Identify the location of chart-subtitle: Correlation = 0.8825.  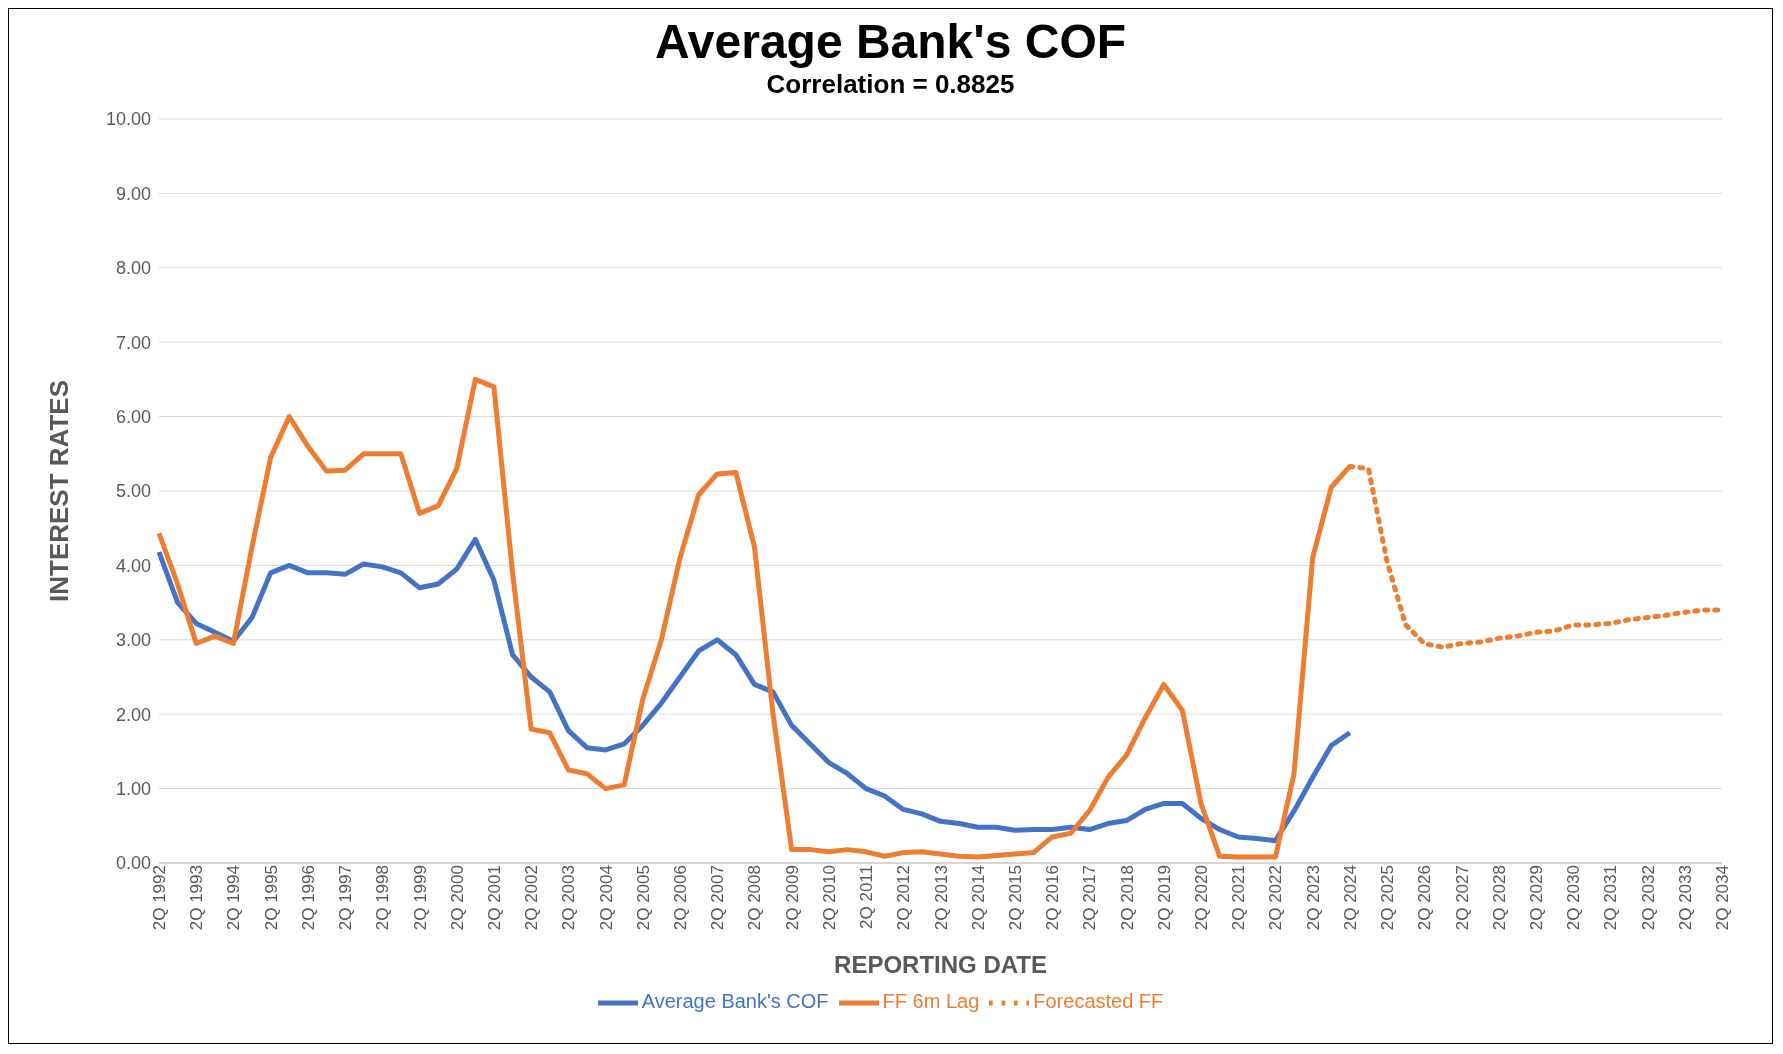
(890, 84).